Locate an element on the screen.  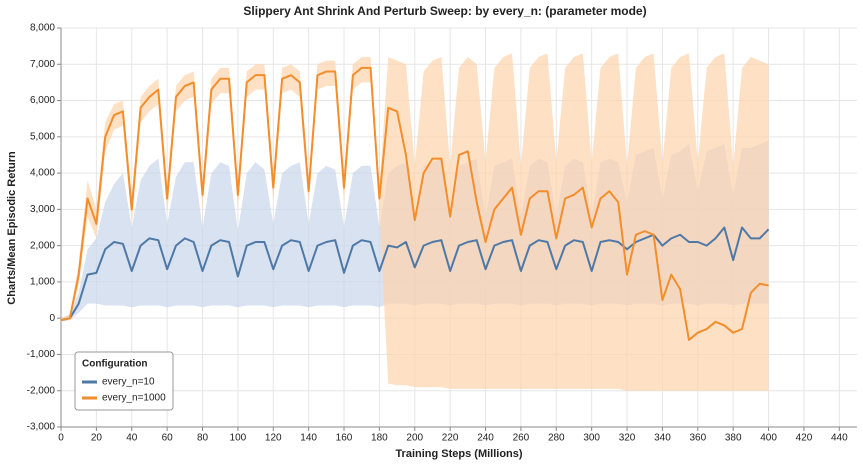
x-tick-label: 320 is located at coordinates (627, 438).